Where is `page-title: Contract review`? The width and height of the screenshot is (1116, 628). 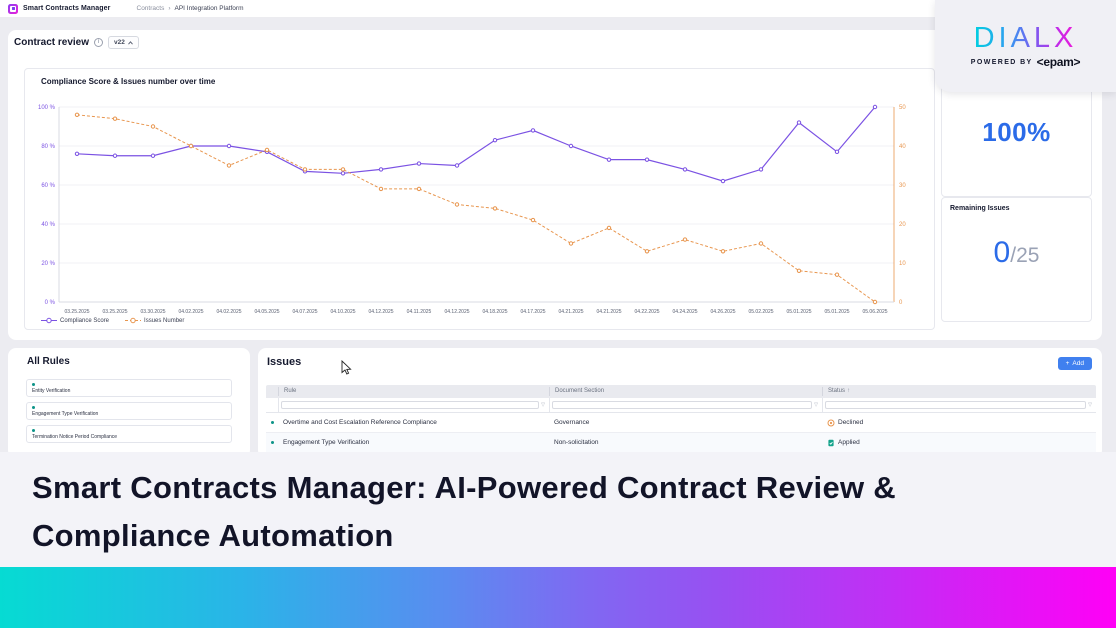 page-title: Contract review is located at coordinates (52, 42).